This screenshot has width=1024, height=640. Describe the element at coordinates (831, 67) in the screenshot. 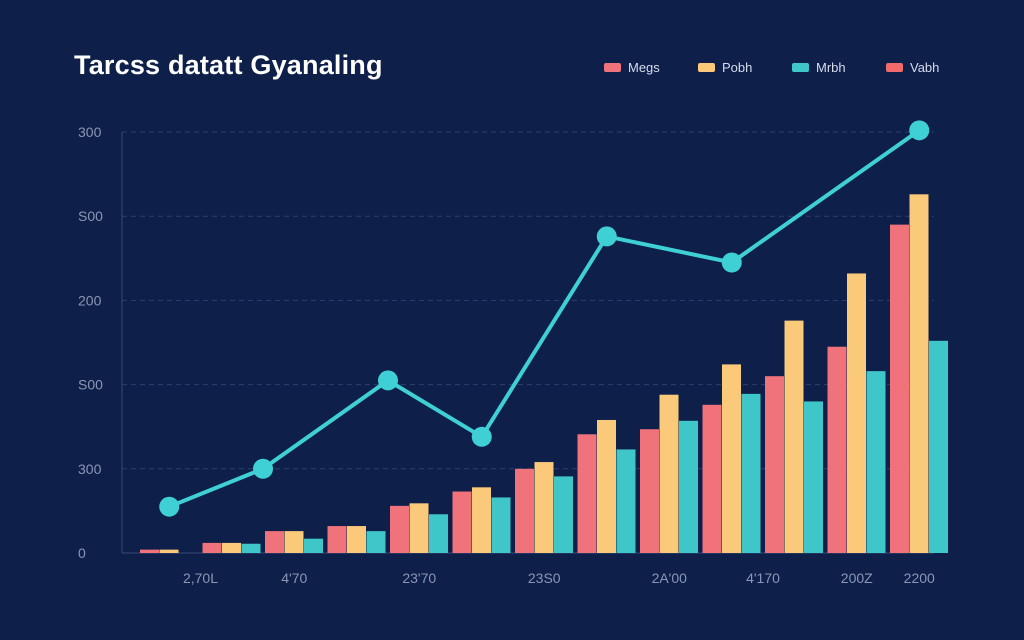

I see `legend-label-mrbh: Mrbh` at that location.